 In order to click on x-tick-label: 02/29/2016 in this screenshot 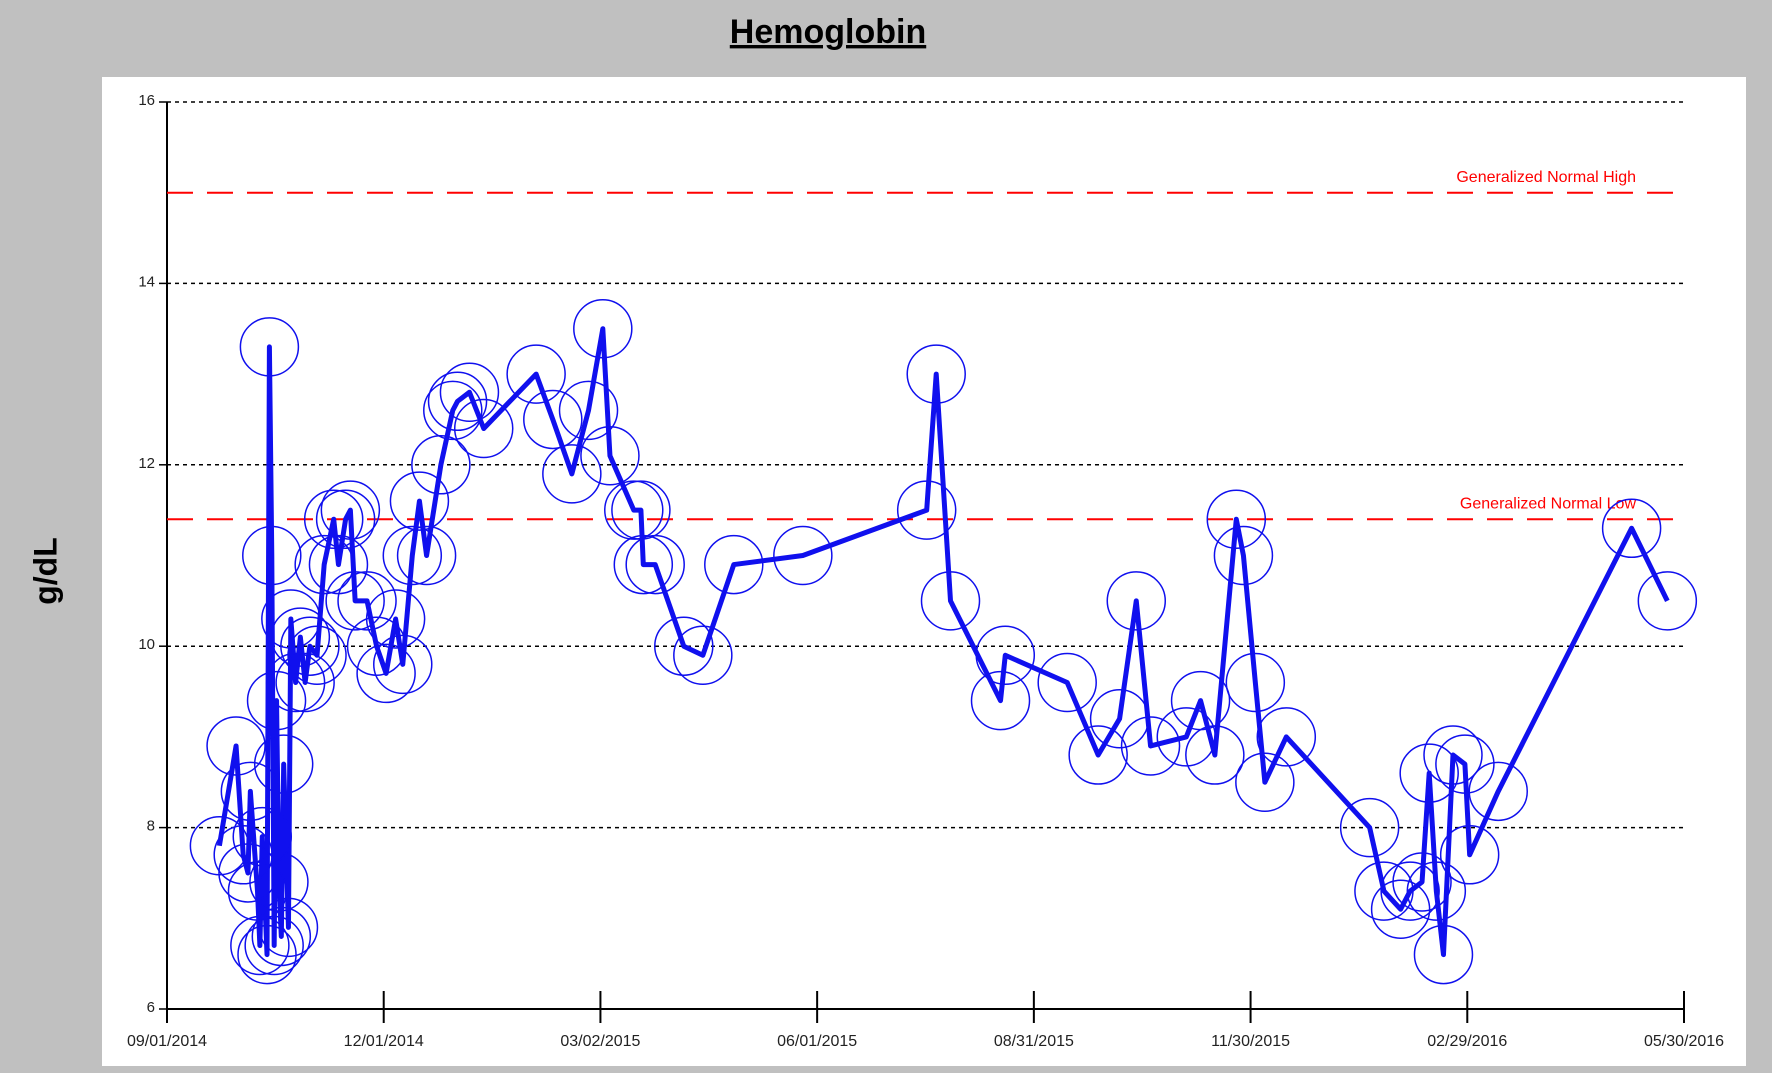, I will do `click(1467, 1041)`.